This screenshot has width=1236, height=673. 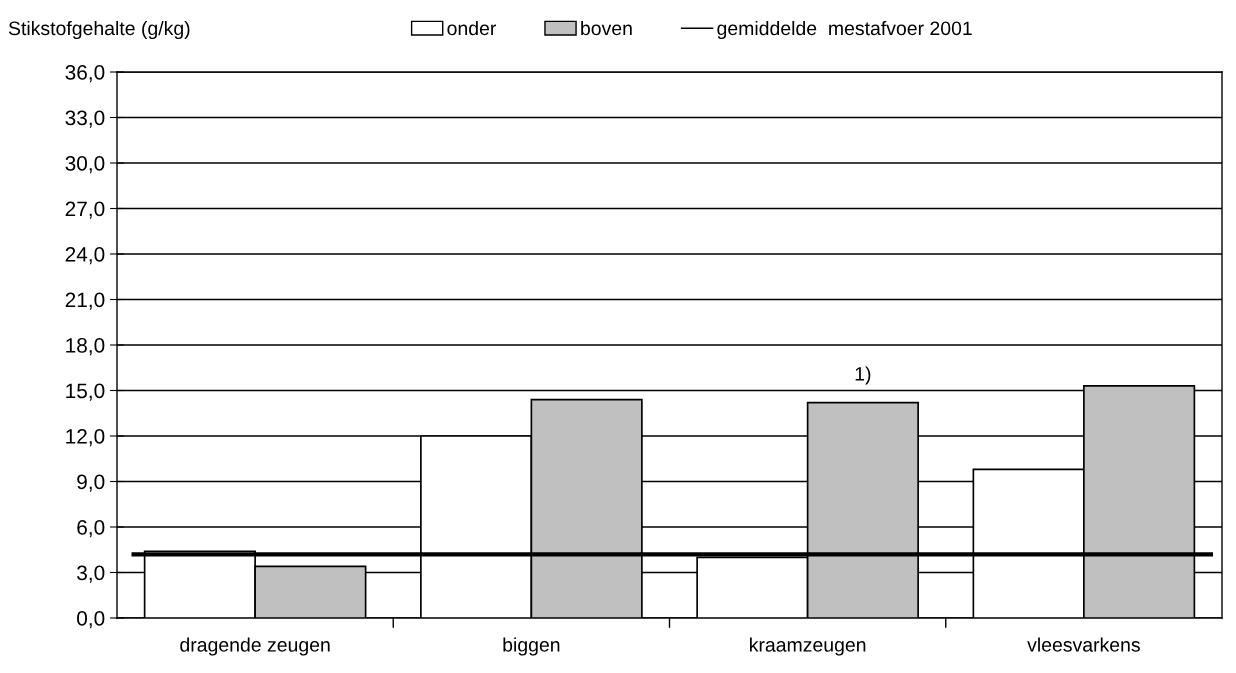 What do you see at coordinates (1083, 644) in the screenshot?
I see `x-tick-label: vleesvarkens` at bounding box center [1083, 644].